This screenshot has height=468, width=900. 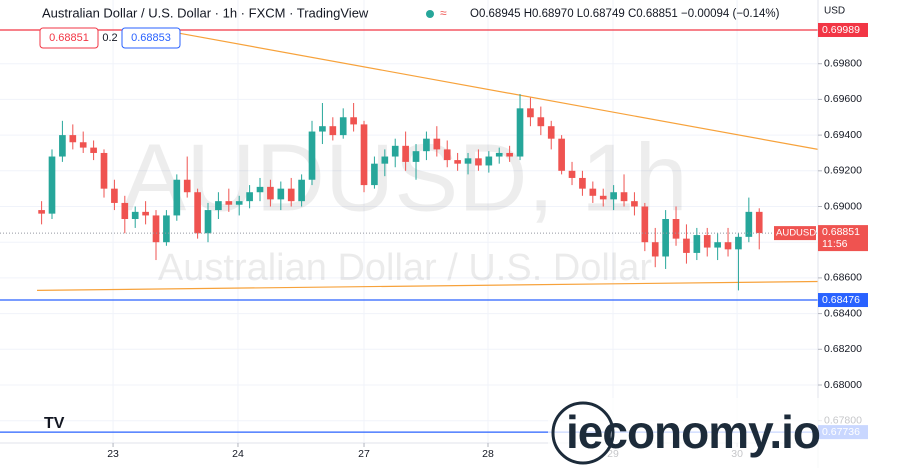 What do you see at coordinates (109, 38) in the screenshot?
I see `spread: 0.2` at bounding box center [109, 38].